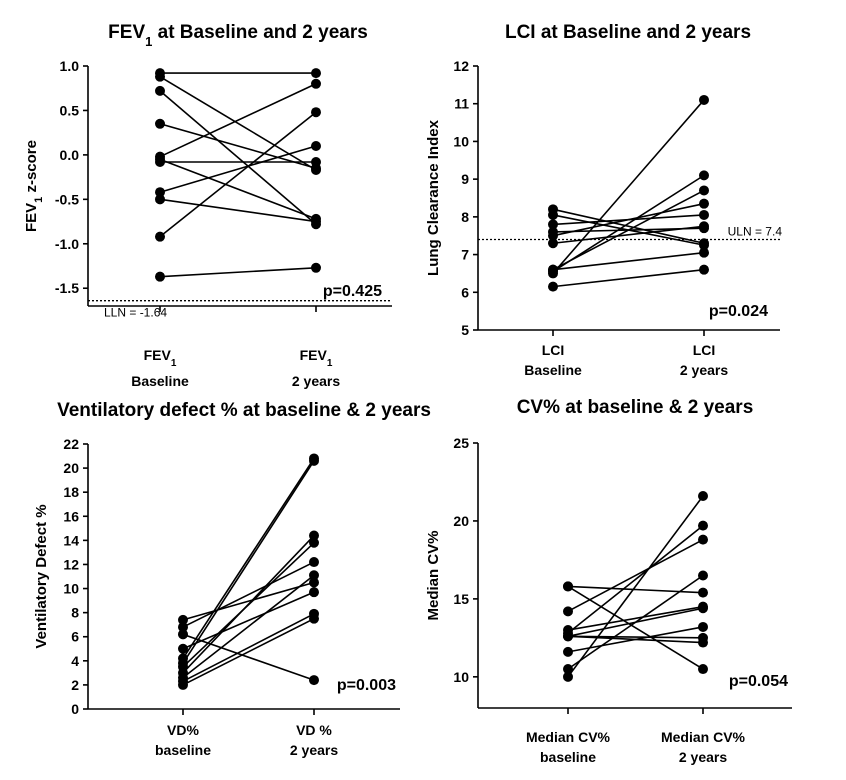 The image size is (846, 780). What do you see at coordinates (461, 443) in the screenshot?
I see `y-tick-label: 25` at bounding box center [461, 443].